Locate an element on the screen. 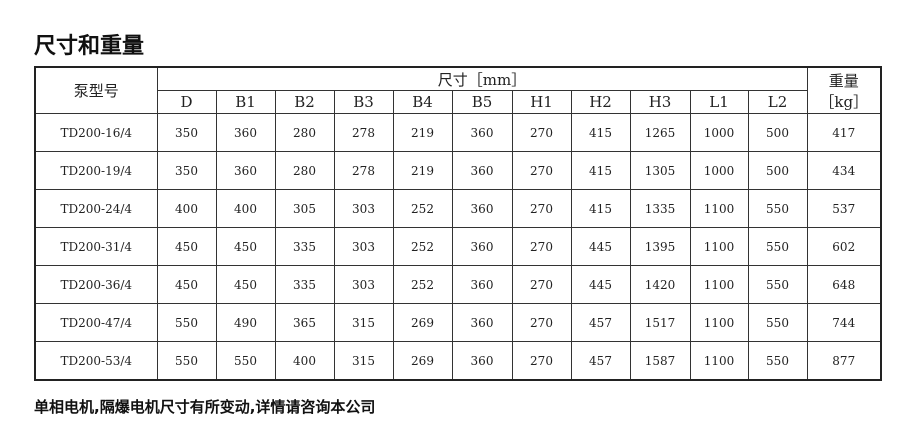 The height and width of the screenshot is (424, 900). weight-cell: 537 is located at coordinates (844, 208).